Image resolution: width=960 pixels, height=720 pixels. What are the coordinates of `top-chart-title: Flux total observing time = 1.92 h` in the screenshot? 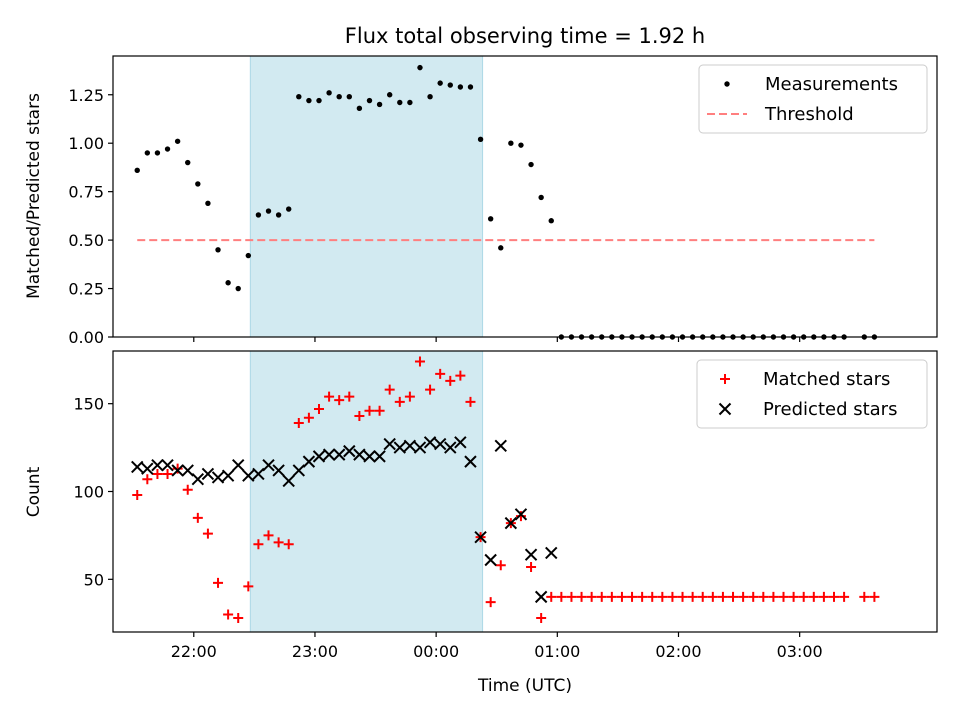 It's located at (525, 36).